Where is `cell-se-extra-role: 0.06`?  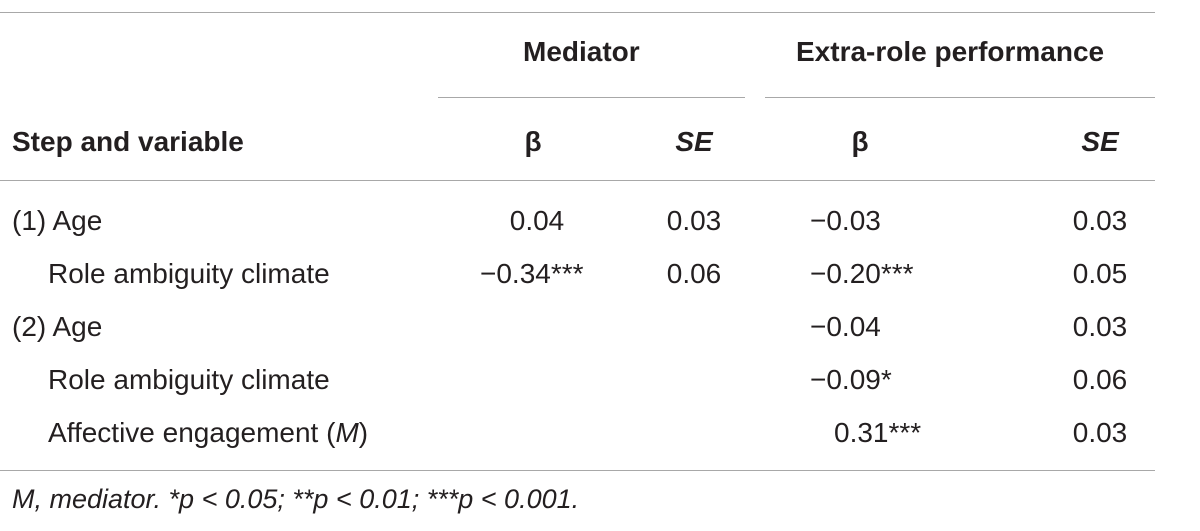
cell-se-extra-role: 0.06 is located at coordinates (1100, 379).